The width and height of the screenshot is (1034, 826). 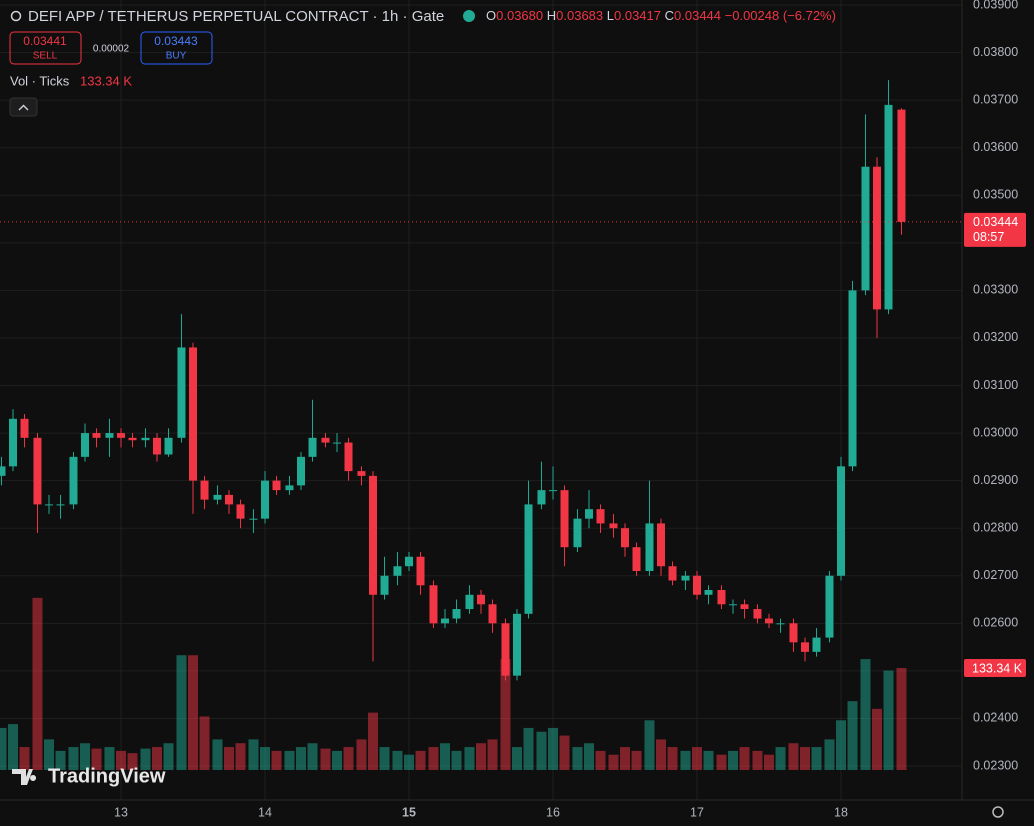 What do you see at coordinates (995, 432) in the screenshot?
I see `y-tick-label: 0.03000` at bounding box center [995, 432].